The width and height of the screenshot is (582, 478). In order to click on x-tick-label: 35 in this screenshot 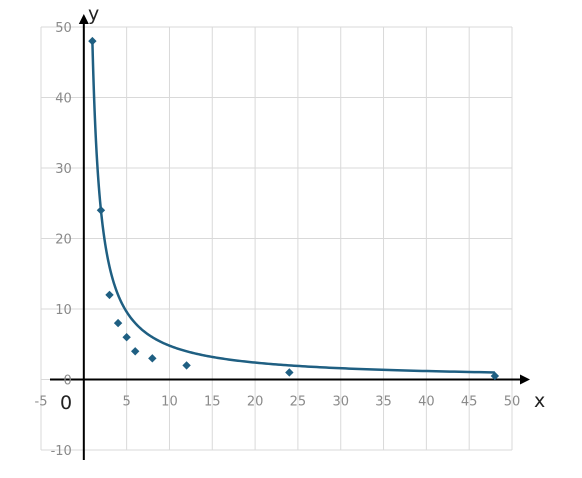, I will do `click(383, 402)`.